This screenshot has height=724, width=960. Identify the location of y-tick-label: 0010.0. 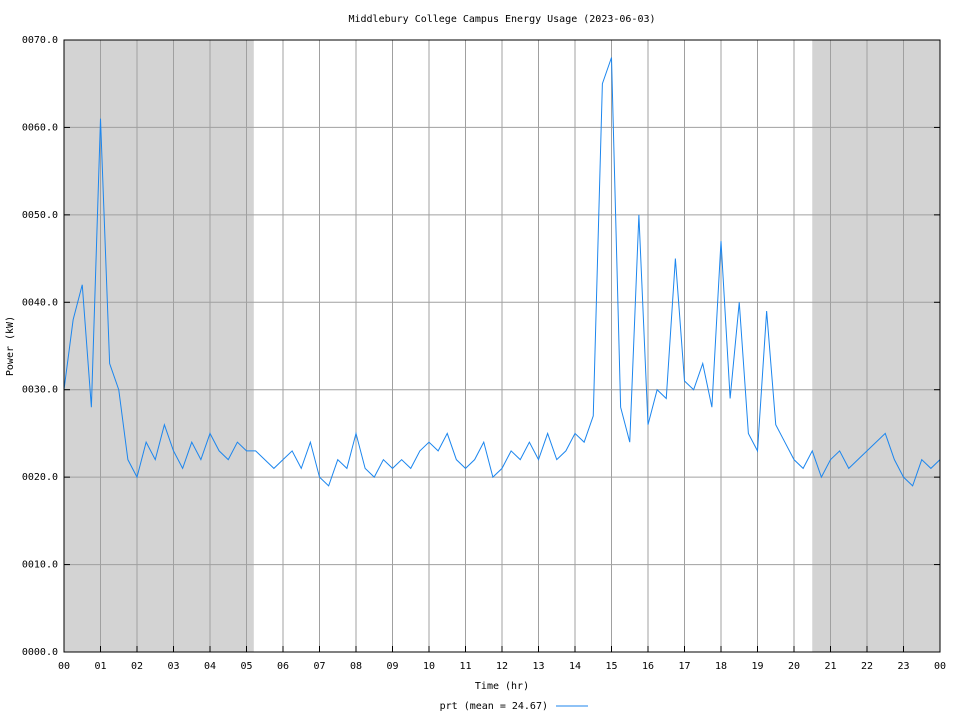
(40, 565).